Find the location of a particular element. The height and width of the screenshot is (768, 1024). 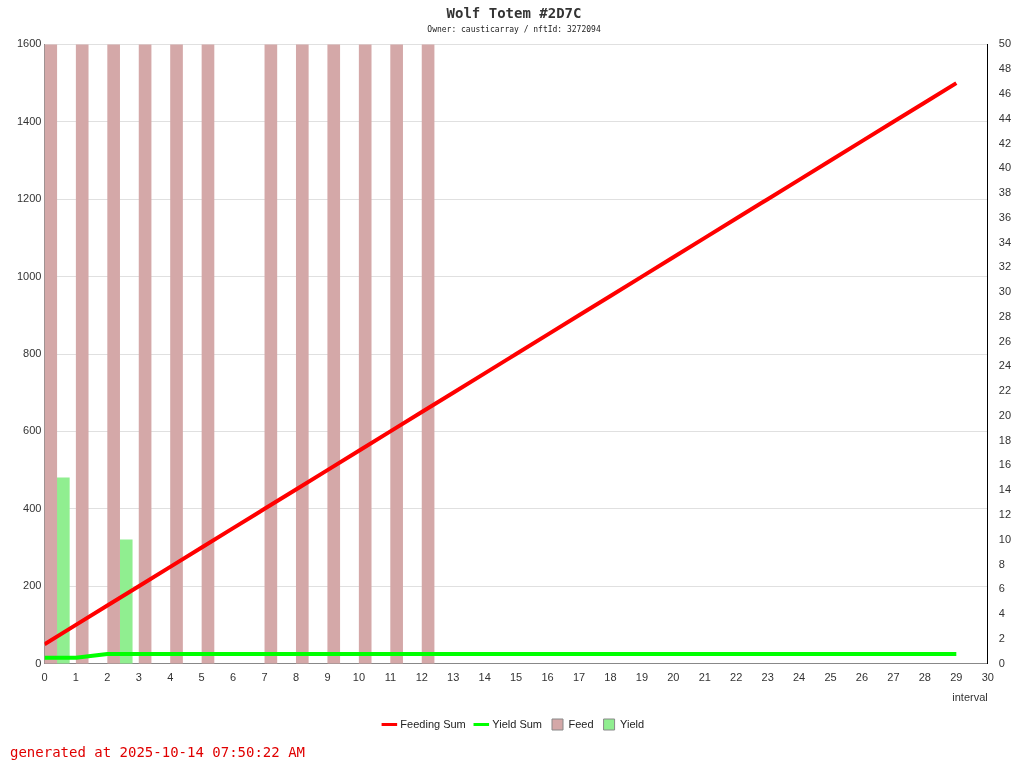

y-tick-label: 400 is located at coordinates (32, 507).